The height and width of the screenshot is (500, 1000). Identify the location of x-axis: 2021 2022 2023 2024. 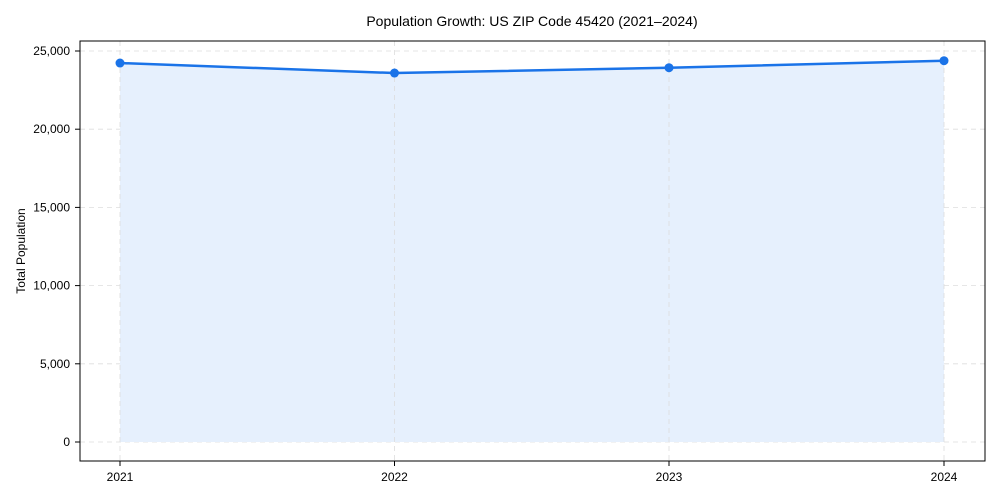
(532, 472).